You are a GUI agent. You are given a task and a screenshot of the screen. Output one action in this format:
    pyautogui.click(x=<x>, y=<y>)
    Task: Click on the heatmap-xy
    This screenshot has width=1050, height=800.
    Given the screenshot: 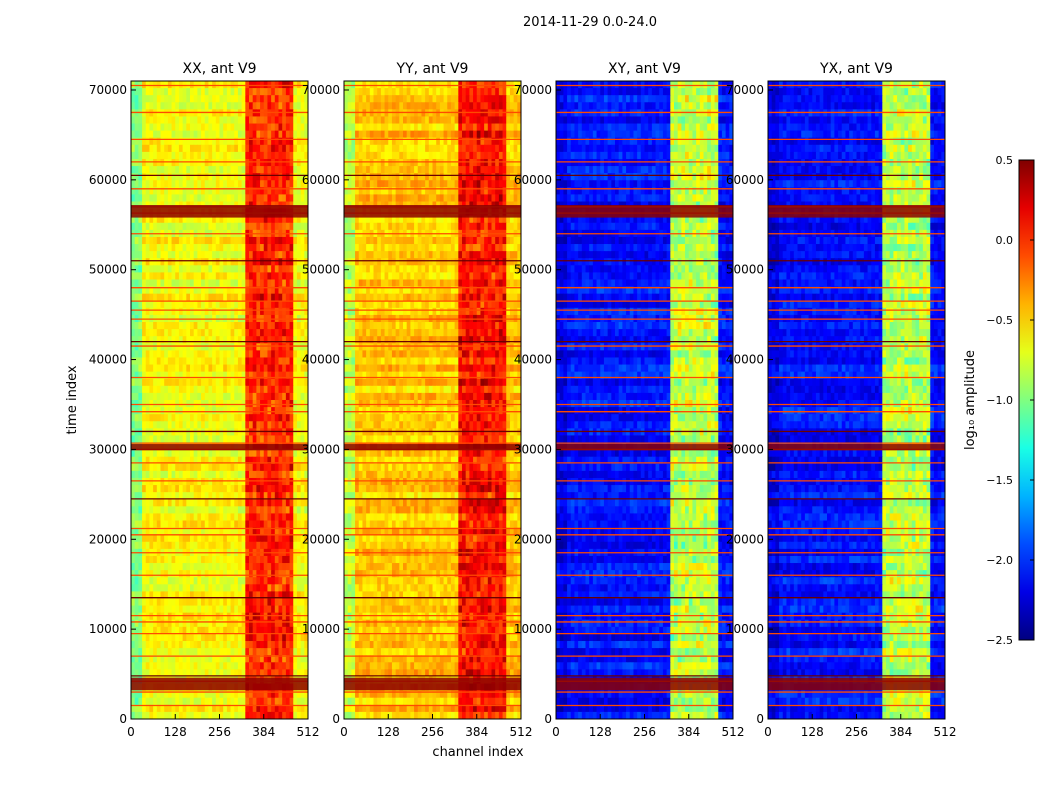 What is the action you would take?
    pyautogui.click(x=644, y=400)
    